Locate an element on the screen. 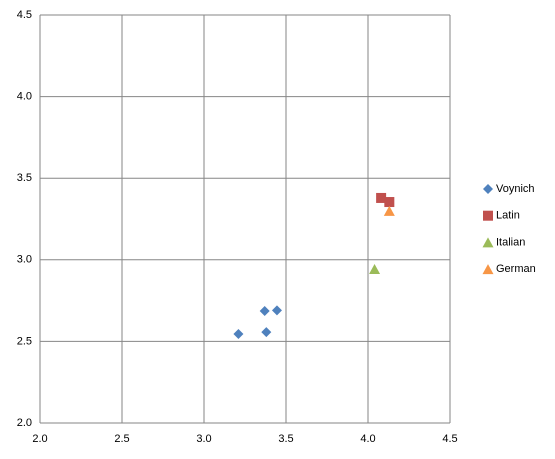  y-tick-label: 2.5 is located at coordinates (24, 341).